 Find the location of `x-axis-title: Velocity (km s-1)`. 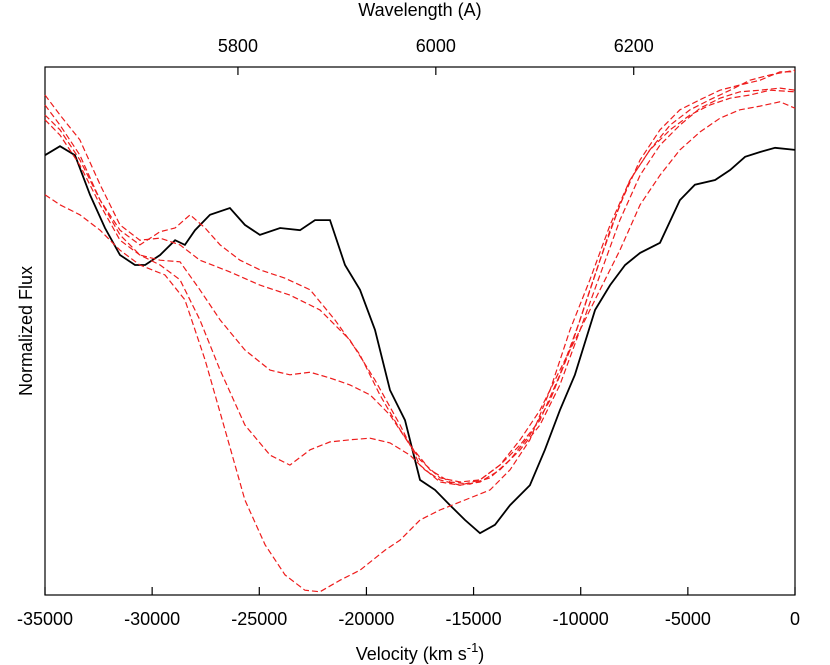

x-axis-title: Velocity (km s-1) is located at coordinates (420, 652).